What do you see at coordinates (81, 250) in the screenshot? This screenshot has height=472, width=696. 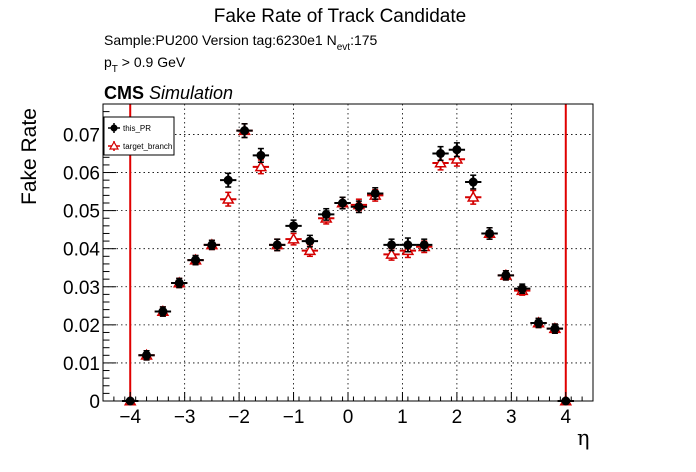 I see `y-tick-label: 0.04` at bounding box center [81, 250].